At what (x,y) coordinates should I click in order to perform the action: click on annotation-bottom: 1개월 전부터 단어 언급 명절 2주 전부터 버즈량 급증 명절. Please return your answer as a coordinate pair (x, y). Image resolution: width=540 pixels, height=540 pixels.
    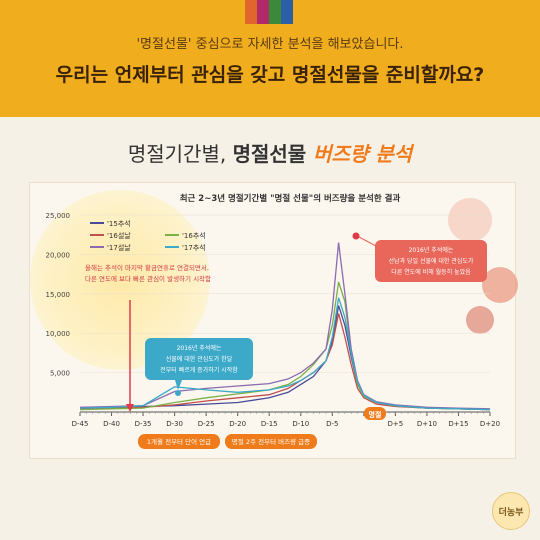
    Looking at the image, I should click on (262, 428).